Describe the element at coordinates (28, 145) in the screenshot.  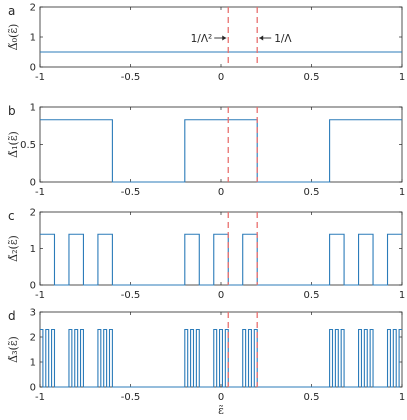
I see `y-tick-label: 0.5` at that location.